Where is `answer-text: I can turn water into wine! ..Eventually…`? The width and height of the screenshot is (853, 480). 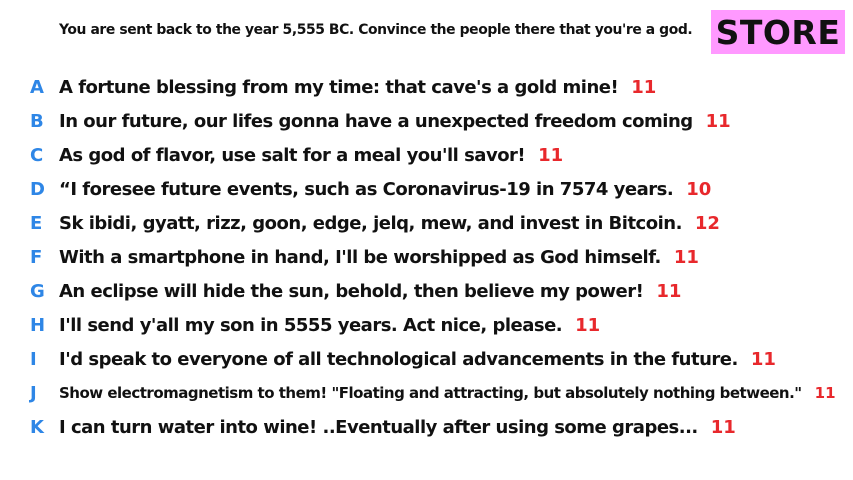
answer-text: I can turn water into wine! ..Eventually… is located at coordinates (378, 427).